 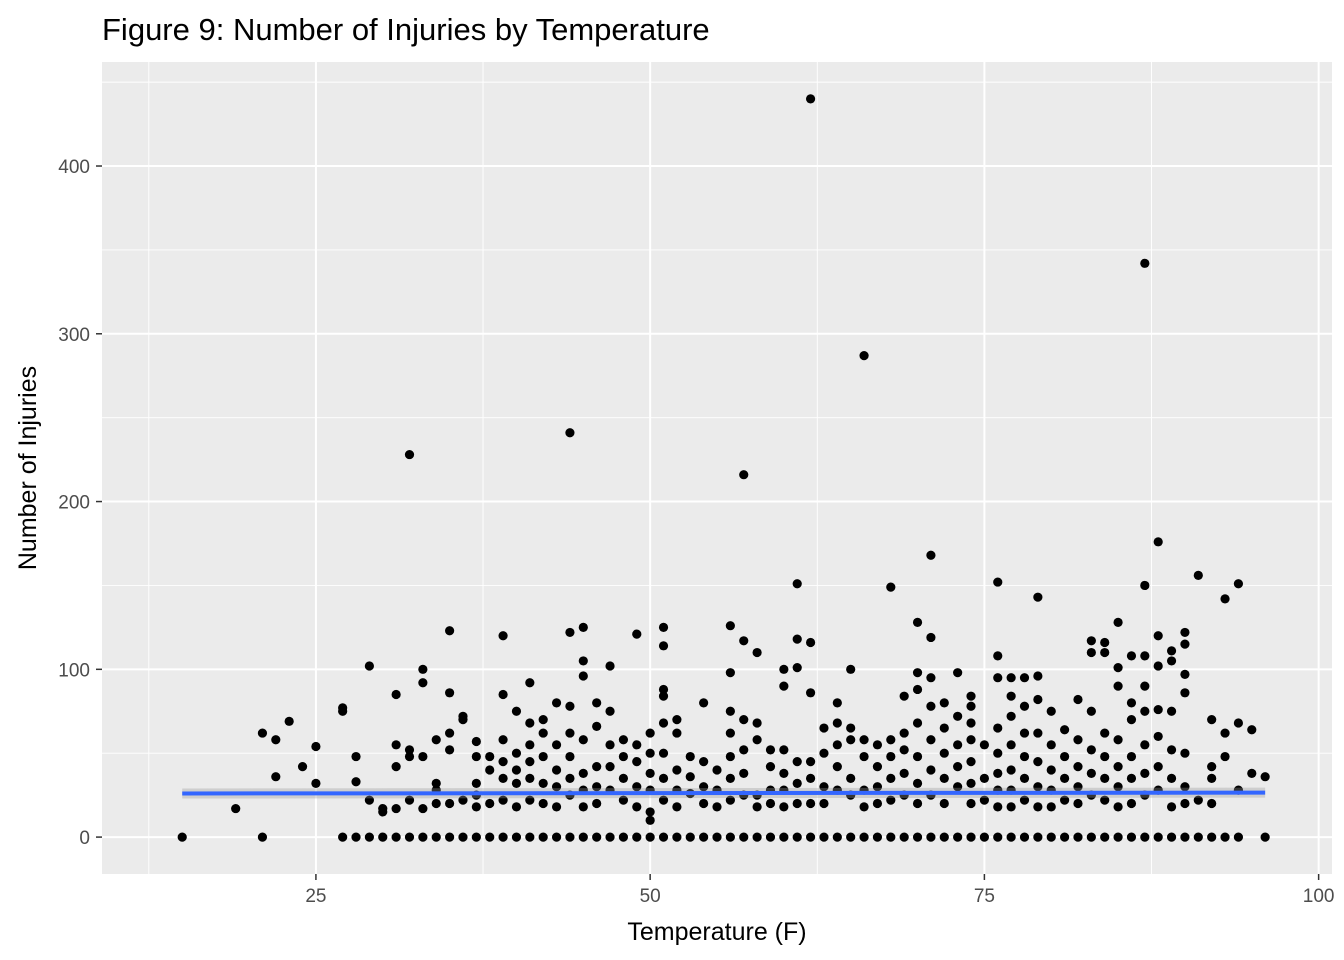 What do you see at coordinates (74, 503) in the screenshot?
I see `y-tick-label: 200` at bounding box center [74, 503].